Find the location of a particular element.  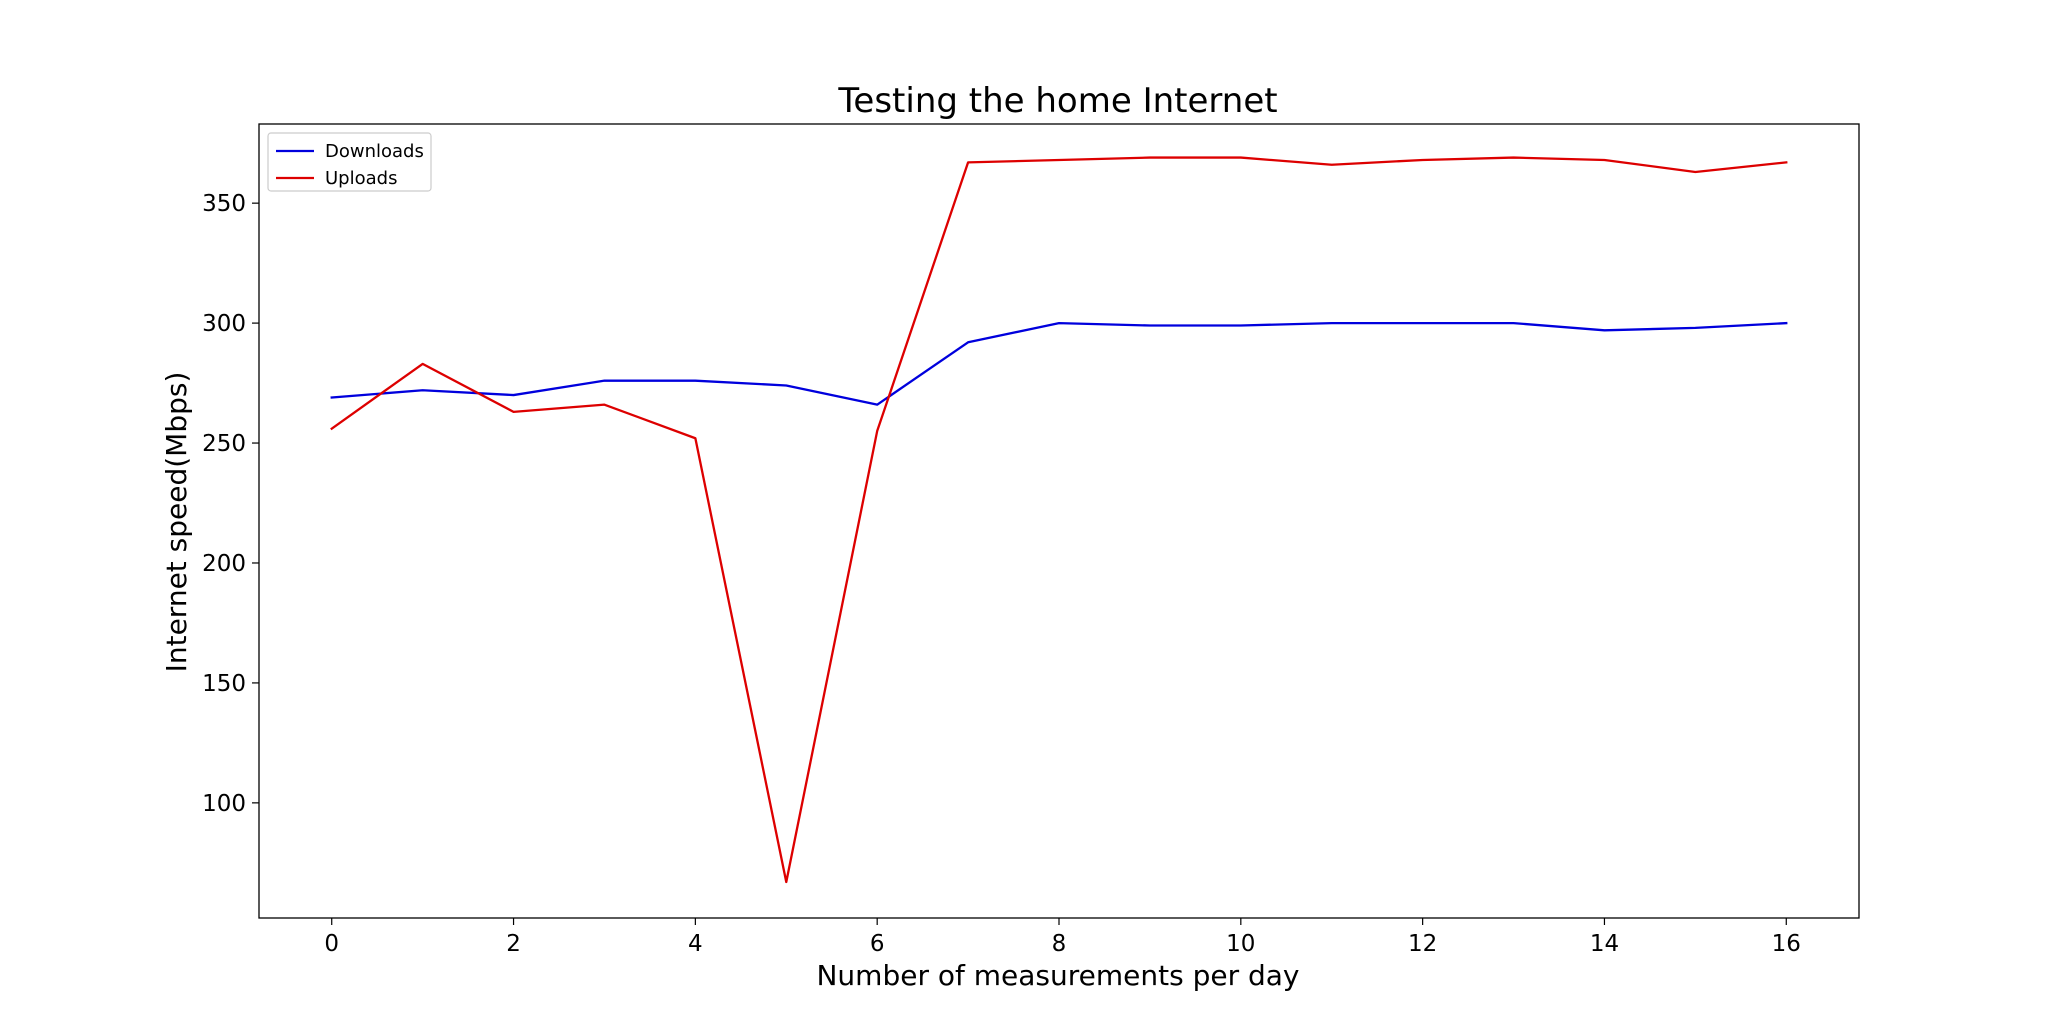

x-tick-label: 6 is located at coordinates (877, 944).